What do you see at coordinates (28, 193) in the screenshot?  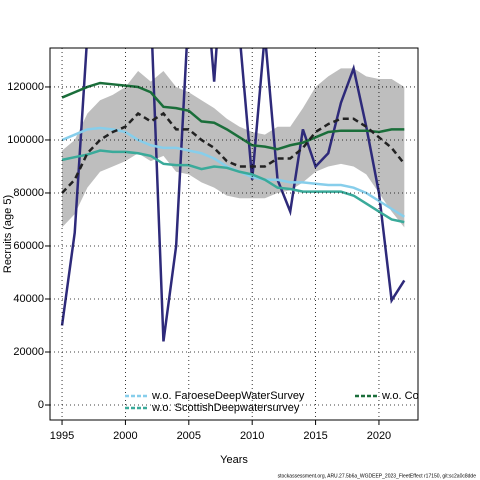 I see `y-tick-label: 80000` at bounding box center [28, 193].